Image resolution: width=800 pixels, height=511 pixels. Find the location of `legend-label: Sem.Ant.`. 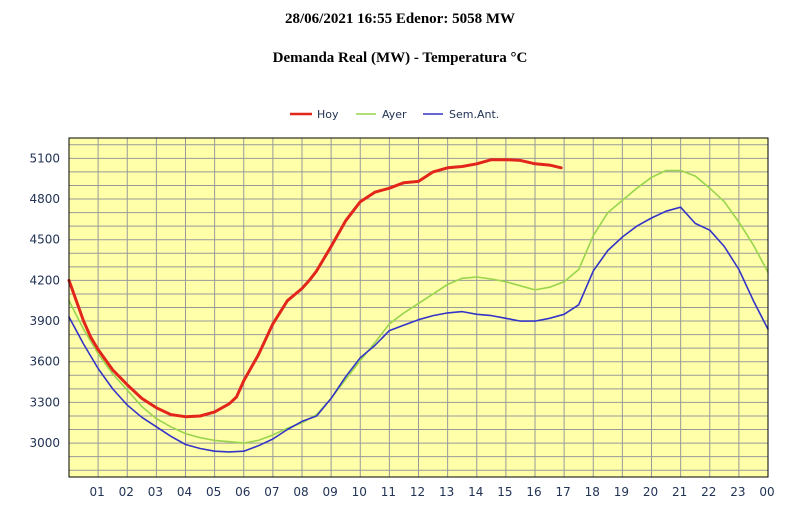

legend-label: Sem.Ant. is located at coordinates (474, 114).